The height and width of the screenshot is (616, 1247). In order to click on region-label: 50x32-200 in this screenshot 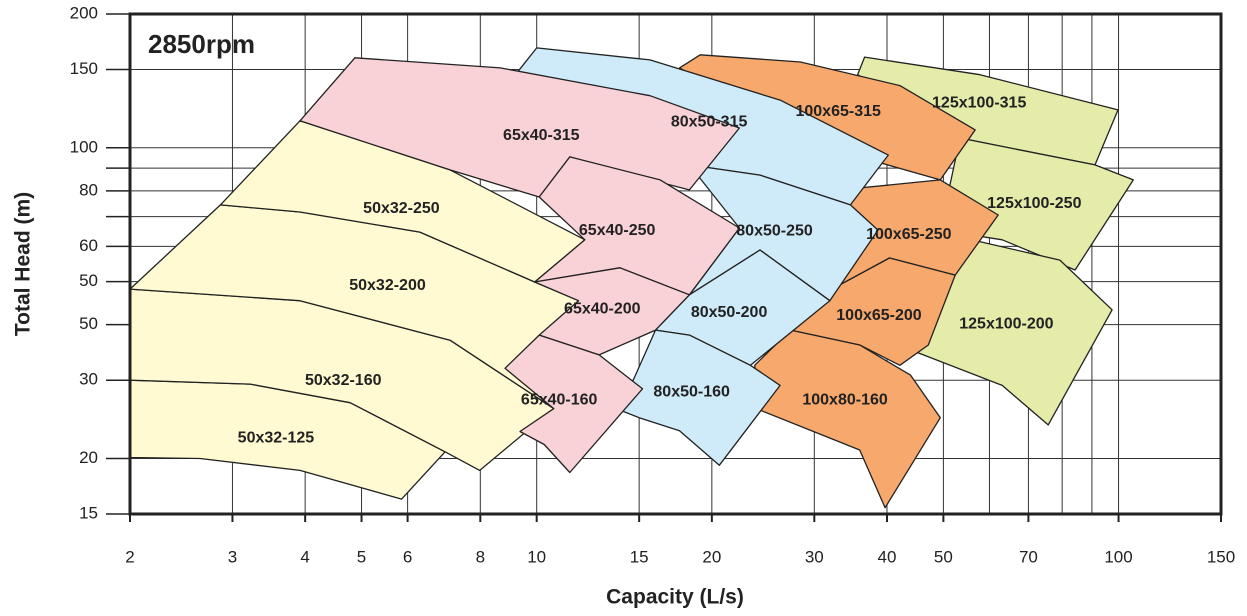, I will do `click(387, 285)`.